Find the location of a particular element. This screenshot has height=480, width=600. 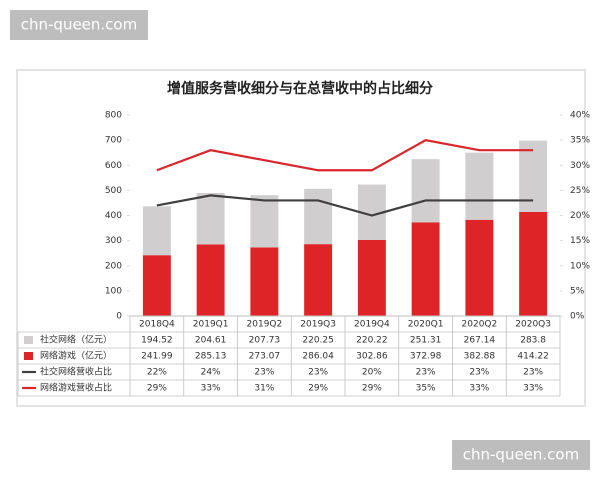

x-tick-label: 2019Q1 is located at coordinates (211, 325).